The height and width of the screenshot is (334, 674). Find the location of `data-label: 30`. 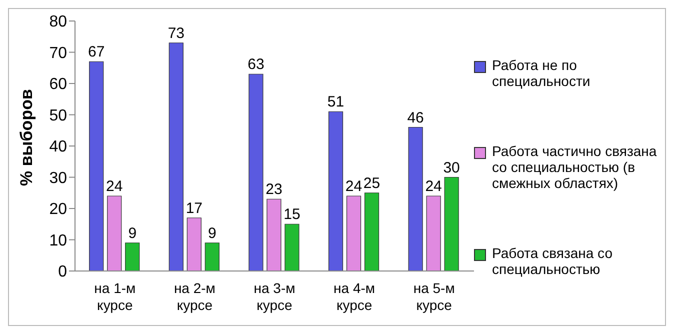

data-label: 30 is located at coordinates (451, 167).